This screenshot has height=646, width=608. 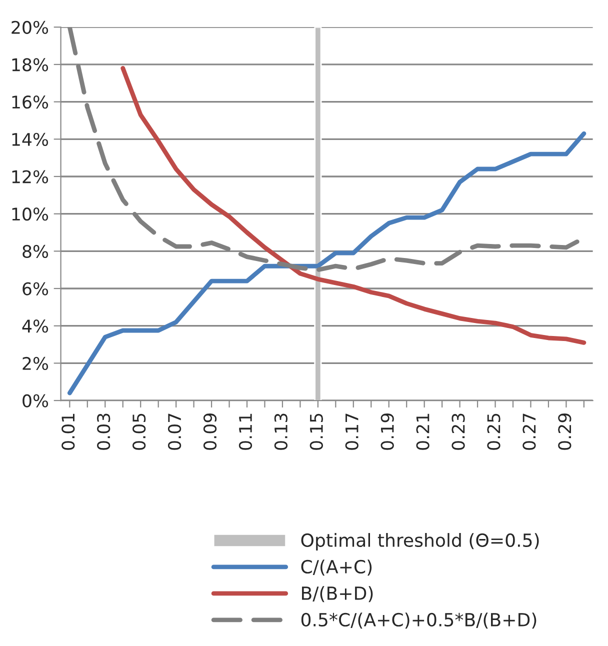 What do you see at coordinates (458, 432) in the screenshot?
I see `x-tick-label: 0.23` at bounding box center [458, 432].